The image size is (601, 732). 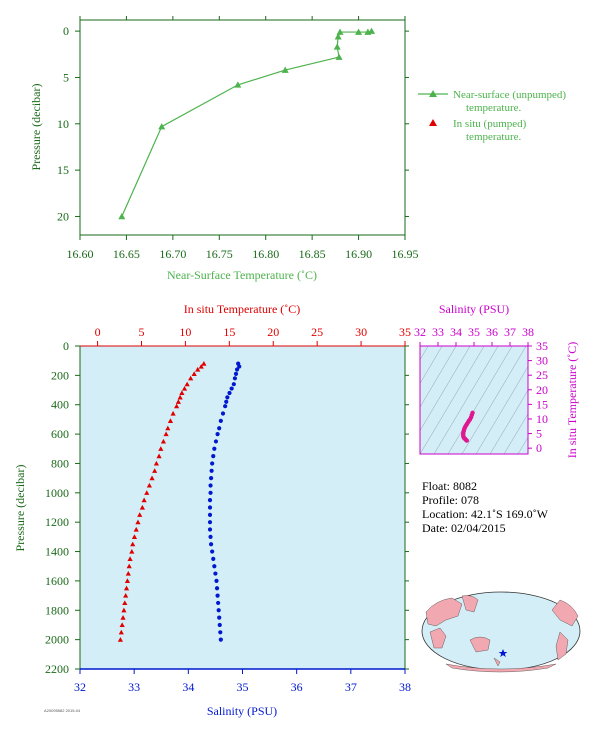 I want to click on temperature-tick-label: 10, so click(x=185, y=332).